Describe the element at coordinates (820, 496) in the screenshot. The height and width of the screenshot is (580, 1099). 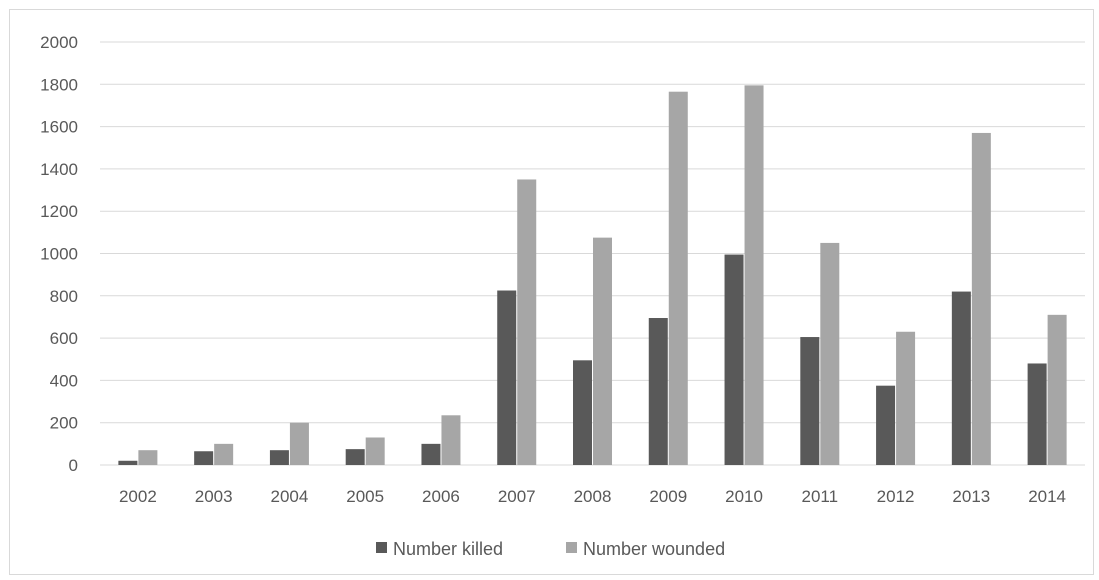
I see `x-tick-label: 2011` at that location.